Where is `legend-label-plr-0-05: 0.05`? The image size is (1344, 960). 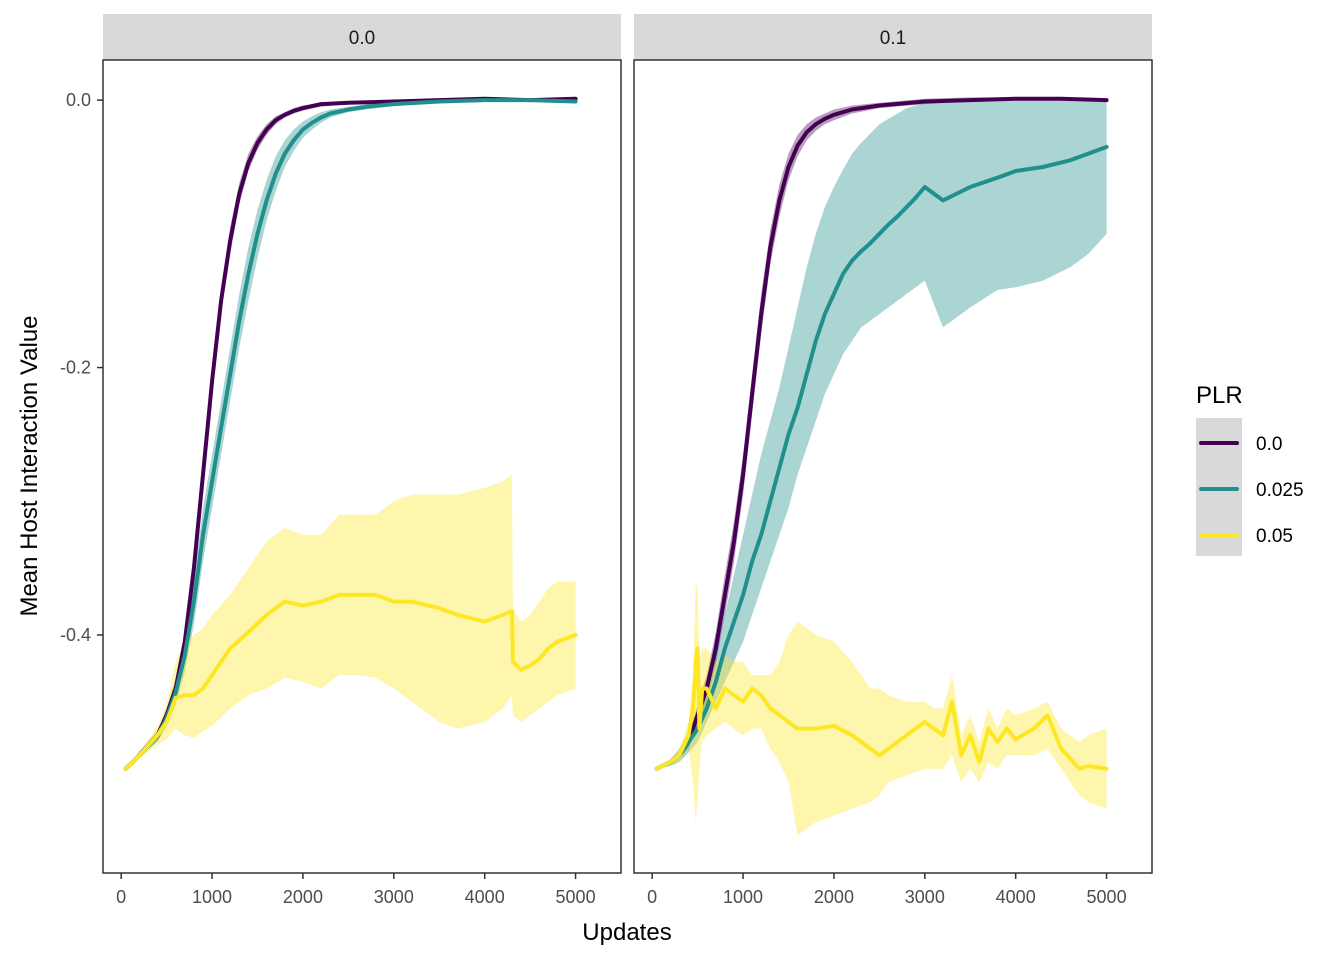
legend-label-plr-0-05: 0.05 is located at coordinates (1274, 536).